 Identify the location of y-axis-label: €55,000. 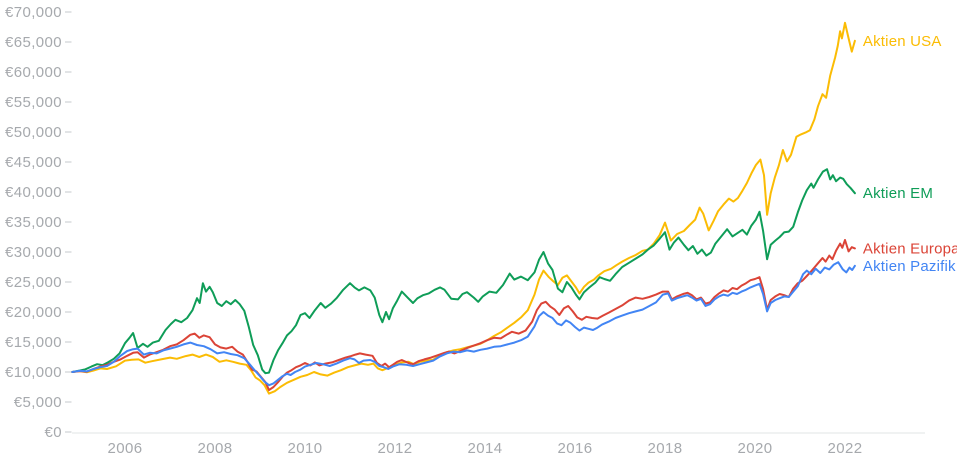
(33, 102).